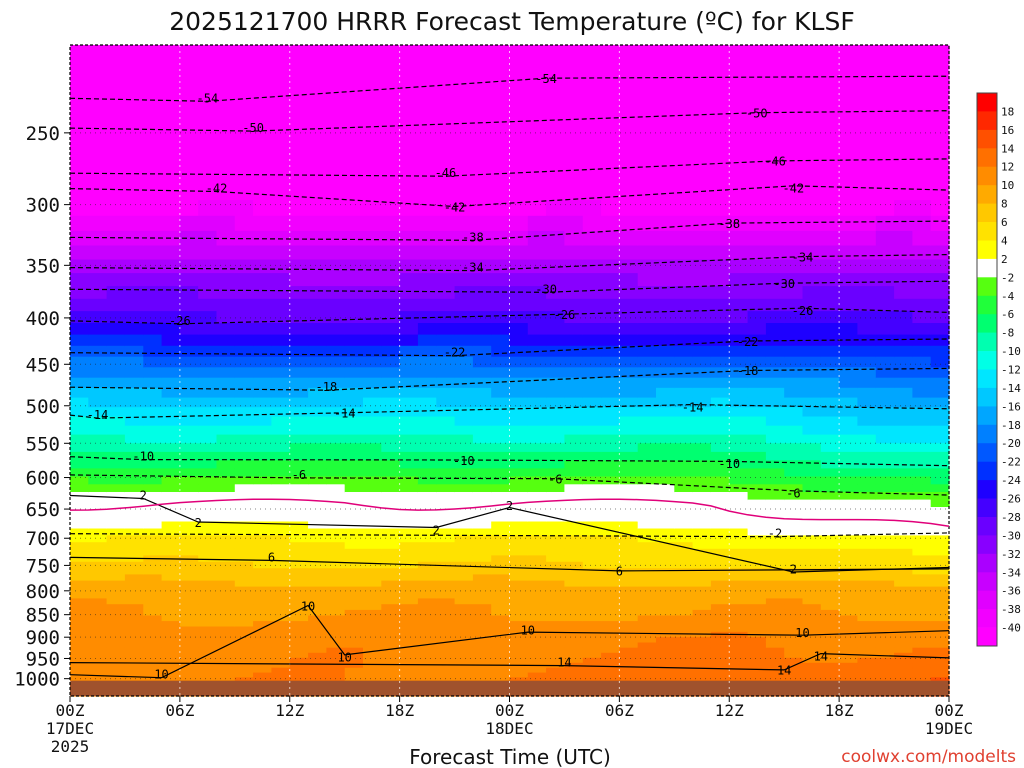 Image resolution: width=1024 pixels, height=768 pixels. I want to click on contour-label: -50, so click(757, 113).